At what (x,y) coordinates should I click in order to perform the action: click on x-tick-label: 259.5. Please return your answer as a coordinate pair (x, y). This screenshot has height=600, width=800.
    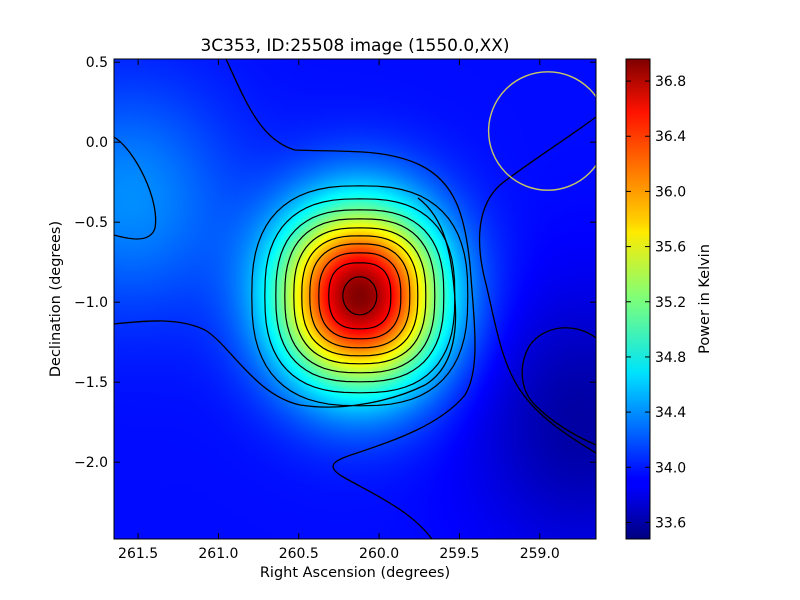
    Looking at the image, I should click on (459, 554).